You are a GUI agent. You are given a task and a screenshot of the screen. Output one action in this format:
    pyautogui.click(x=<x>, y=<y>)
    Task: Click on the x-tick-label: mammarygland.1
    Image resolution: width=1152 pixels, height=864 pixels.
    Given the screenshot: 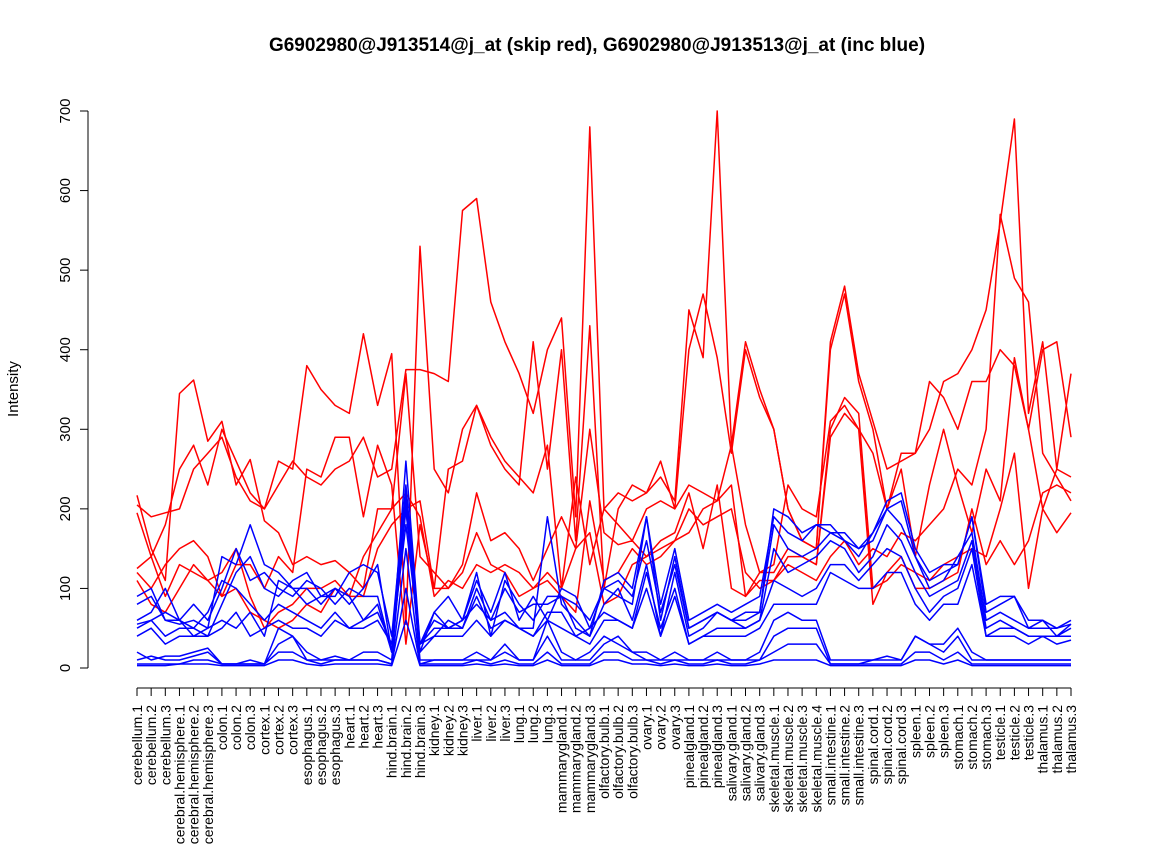 What is the action you would take?
    pyautogui.click(x=562, y=759)
    